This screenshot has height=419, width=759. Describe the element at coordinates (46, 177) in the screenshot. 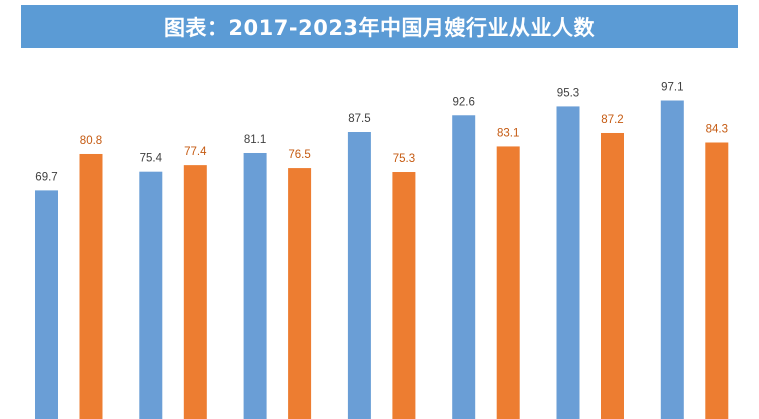

I see `data-label-series1-1: 69.7` at that location.